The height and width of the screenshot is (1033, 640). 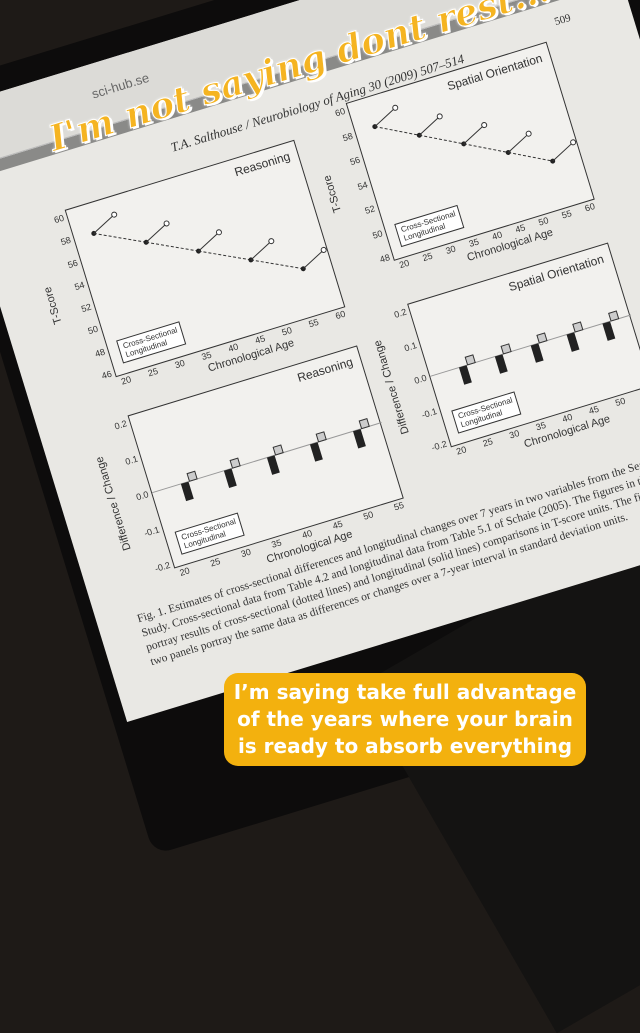 I want to click on y-tick-label: 54, so click(x=79, y=285).